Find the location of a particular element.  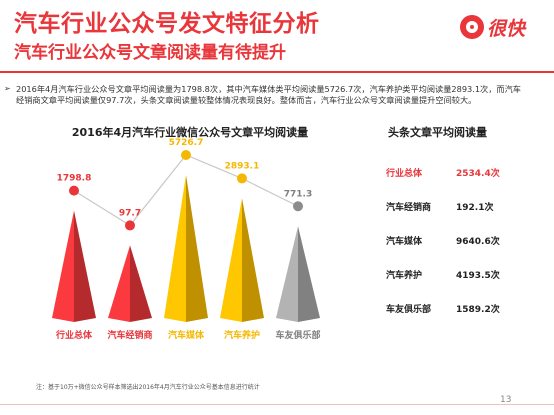

category-label: 行业总体 is located at coordinates (74, 335).